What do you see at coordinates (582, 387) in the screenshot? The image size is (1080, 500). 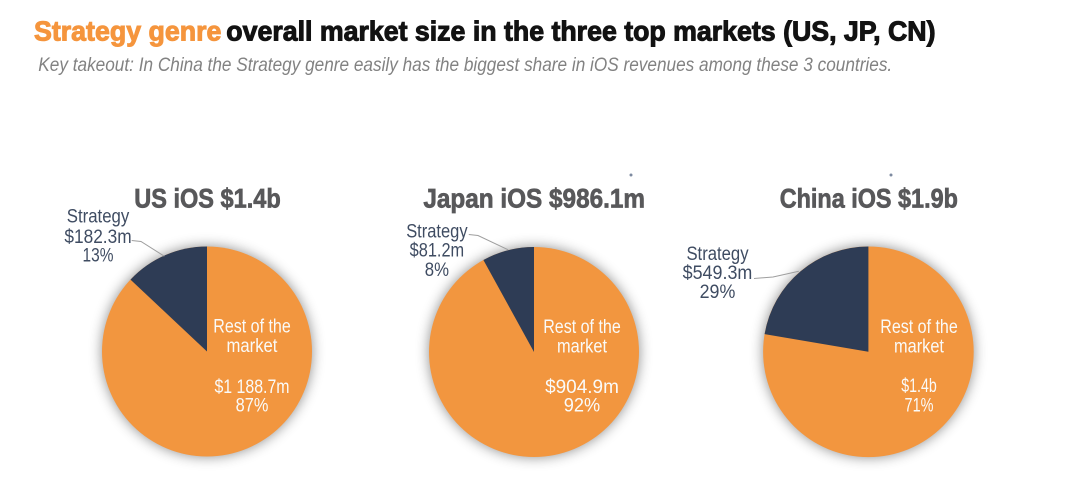 I see `svg-text: $904.9m` at bounding box center [582, 387].